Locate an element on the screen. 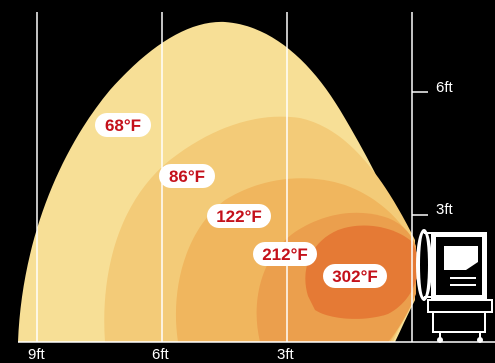 This screenshot has height=363, width=495. heater-icon is located at coordinates (454, 286).